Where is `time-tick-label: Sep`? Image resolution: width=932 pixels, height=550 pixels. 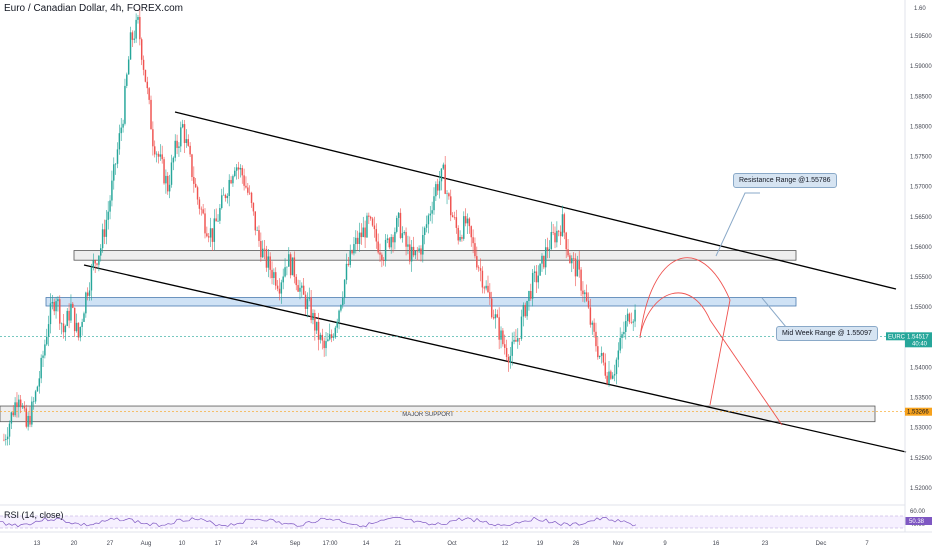 time-tick-label: Sep is located at coordinates (295, 544).